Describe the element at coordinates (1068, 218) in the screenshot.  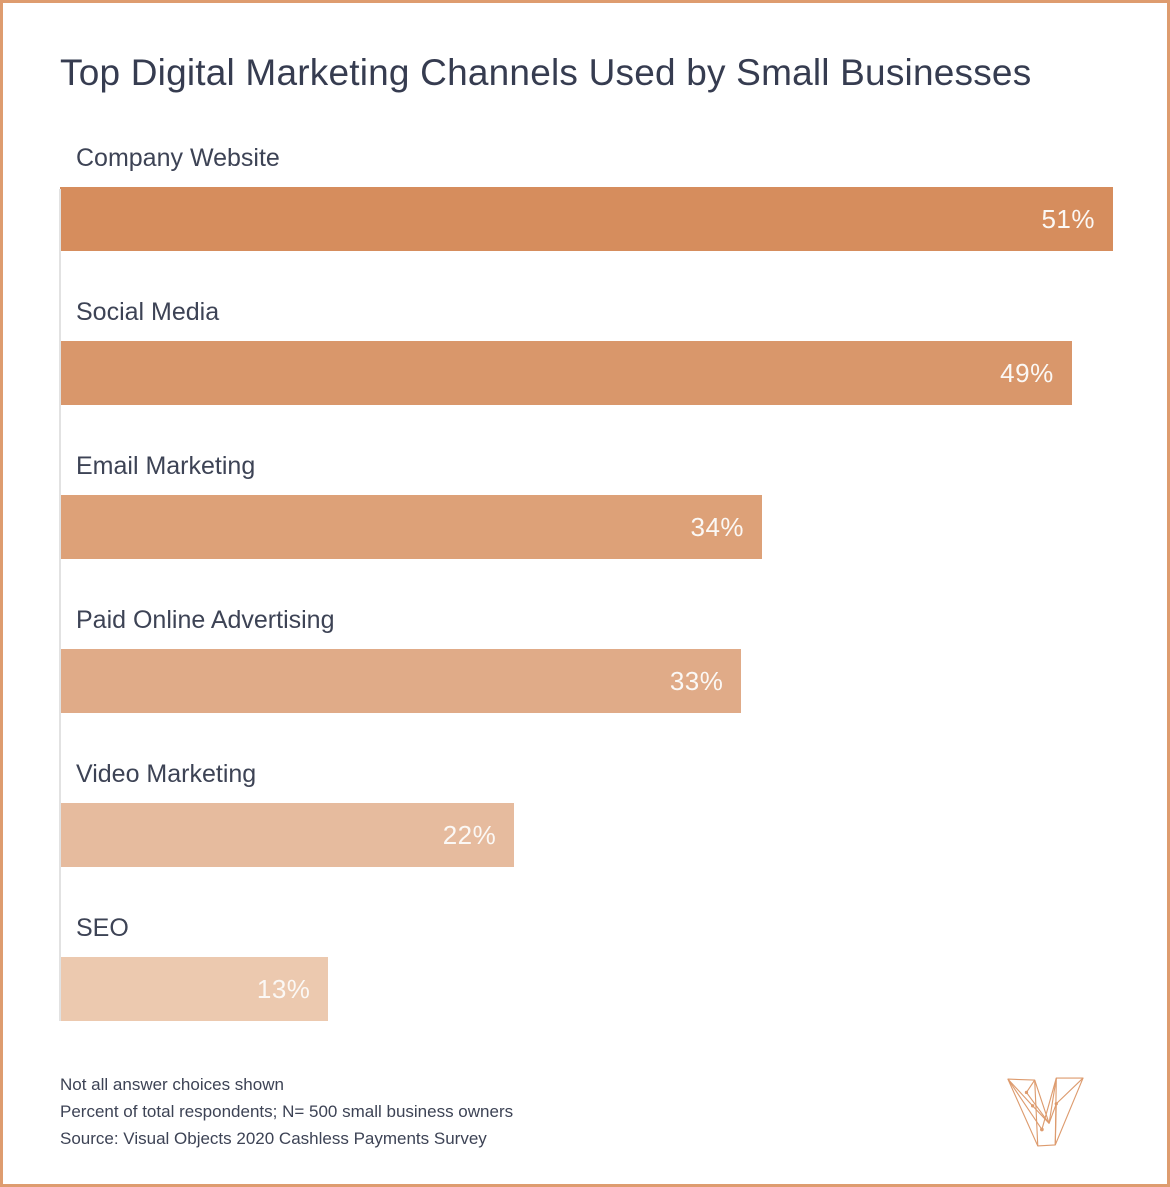
I see `bar-value-label: 51%` at that location.